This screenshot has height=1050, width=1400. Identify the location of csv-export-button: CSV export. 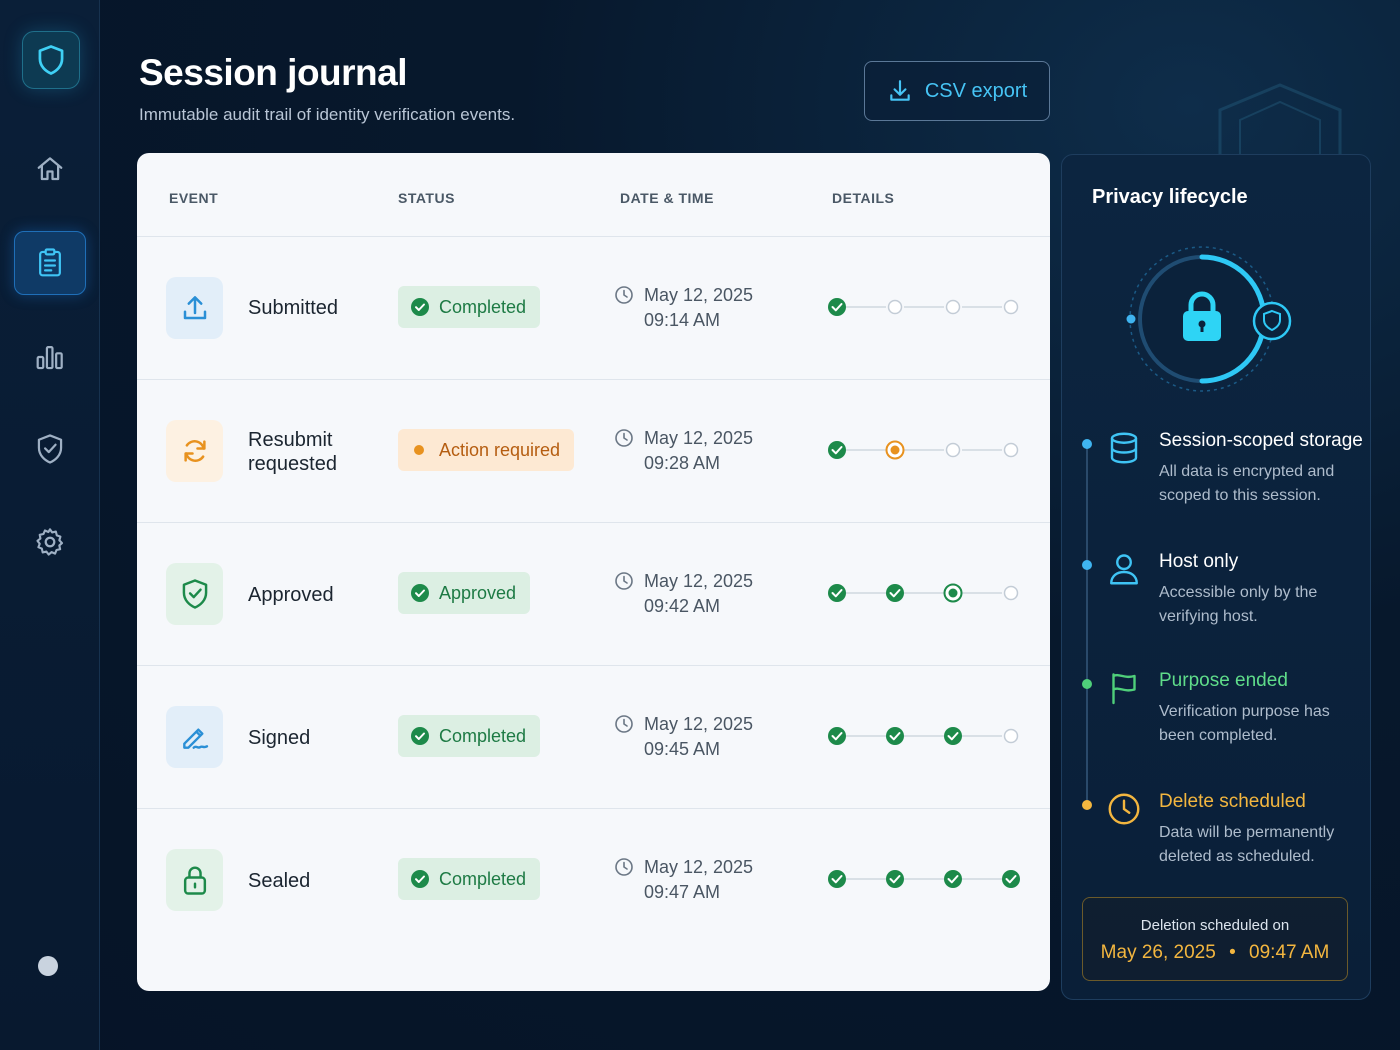
(957, 91).